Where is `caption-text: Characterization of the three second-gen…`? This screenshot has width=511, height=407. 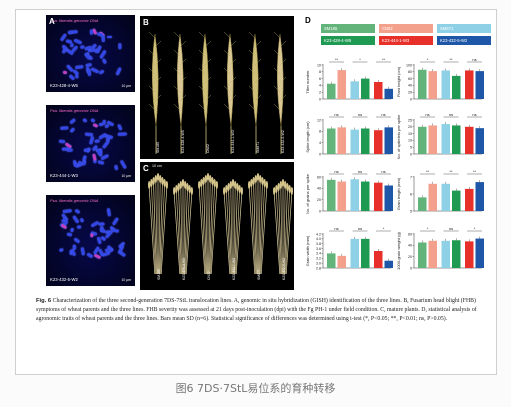 caption-text: Characterization of the three second-gen… is located at coordinates (256, 310).